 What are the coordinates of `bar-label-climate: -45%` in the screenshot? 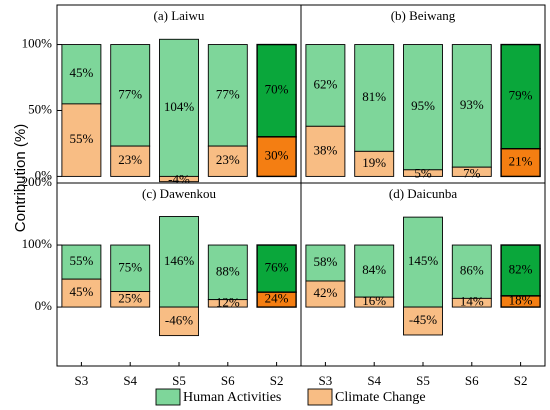 It's located at (423, 319).